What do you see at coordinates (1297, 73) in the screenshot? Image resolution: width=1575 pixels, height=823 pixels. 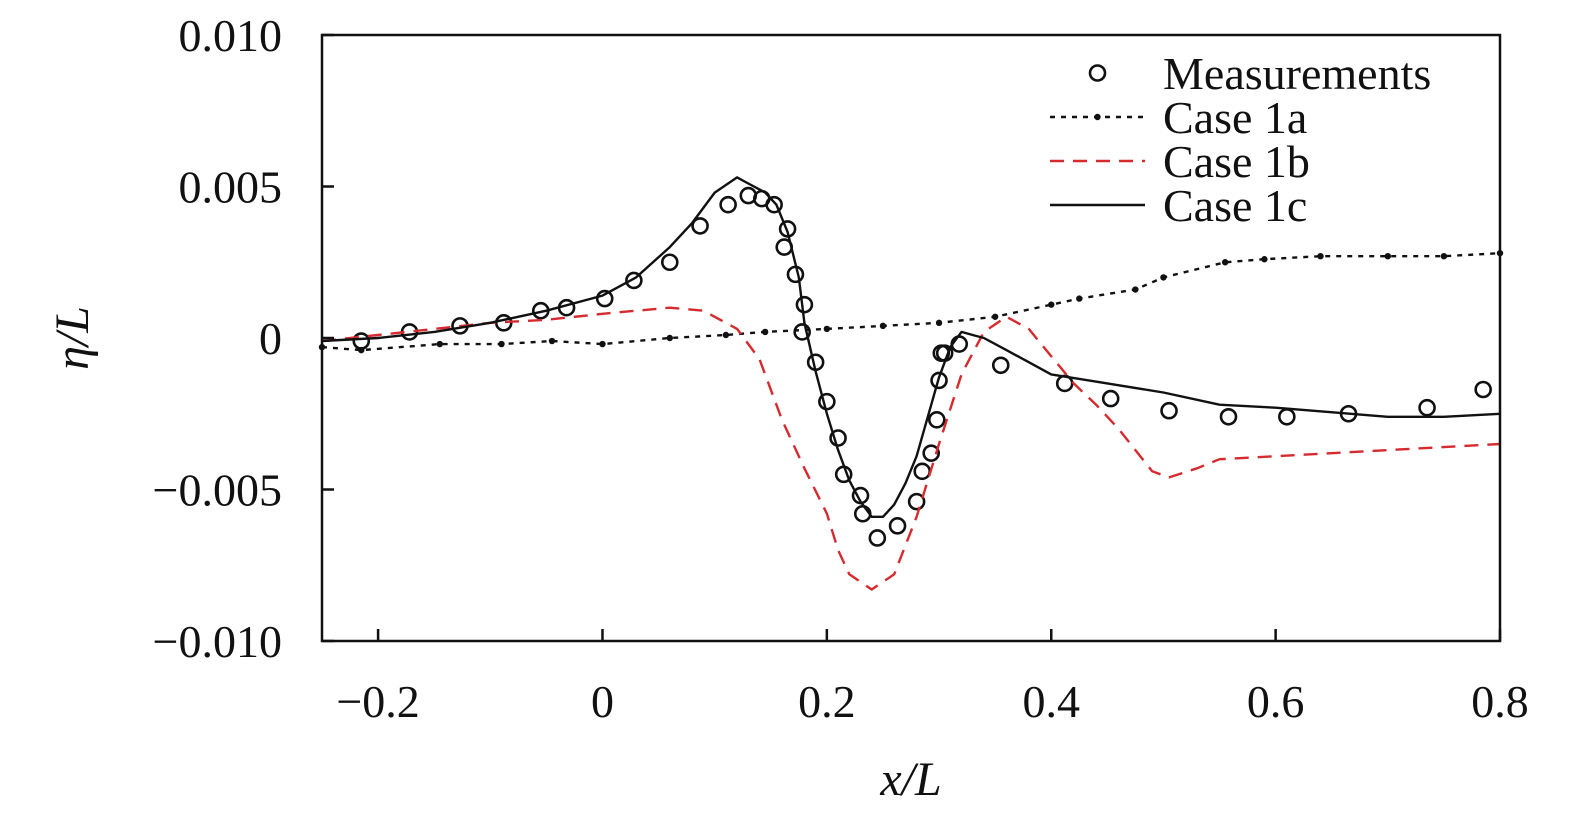 I see `legend-label-measurements: Measurements` at bounding box center [1297, 73].